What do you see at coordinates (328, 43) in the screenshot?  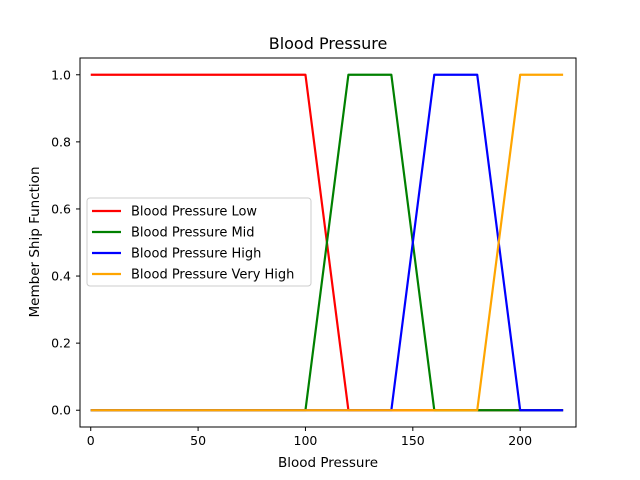 I see `chart-title: Blood Pressure` at bounding box center [328, 43].